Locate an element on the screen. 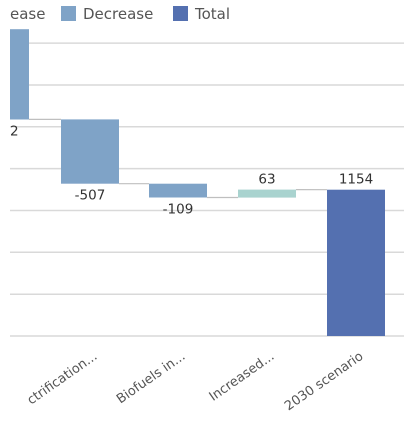 This screenshot has height=422, width=404. bar-partial is located at coordinates (19, 74).